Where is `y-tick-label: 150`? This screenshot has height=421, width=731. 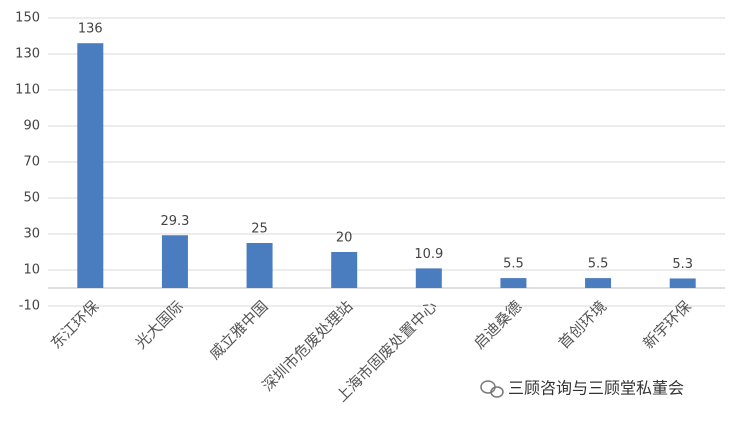
y-tick-label: 150 is located at coordinates (27, 18).